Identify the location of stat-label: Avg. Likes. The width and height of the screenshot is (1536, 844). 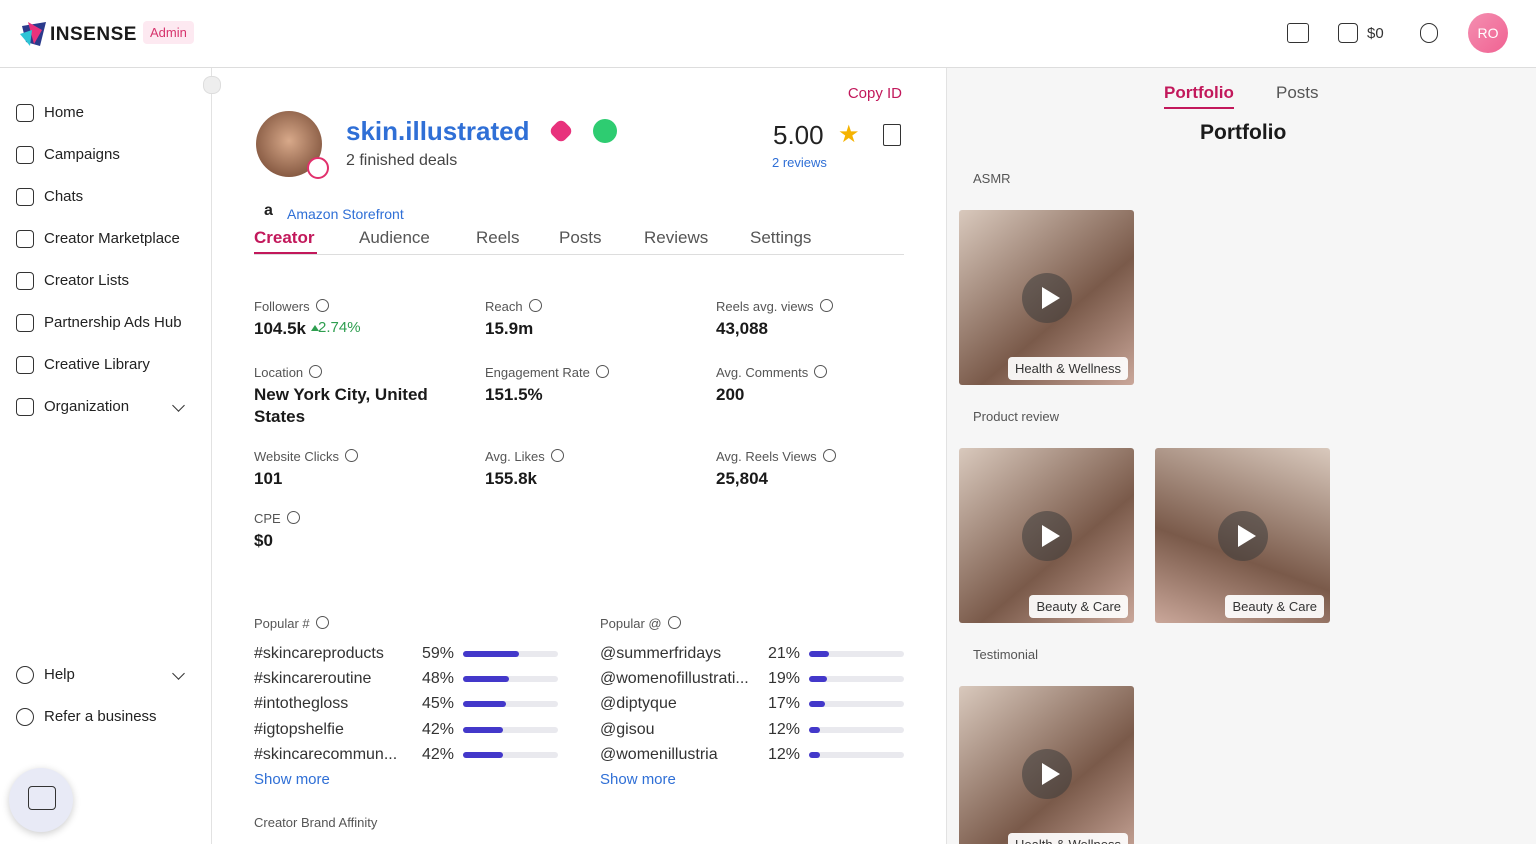
(515, 456).